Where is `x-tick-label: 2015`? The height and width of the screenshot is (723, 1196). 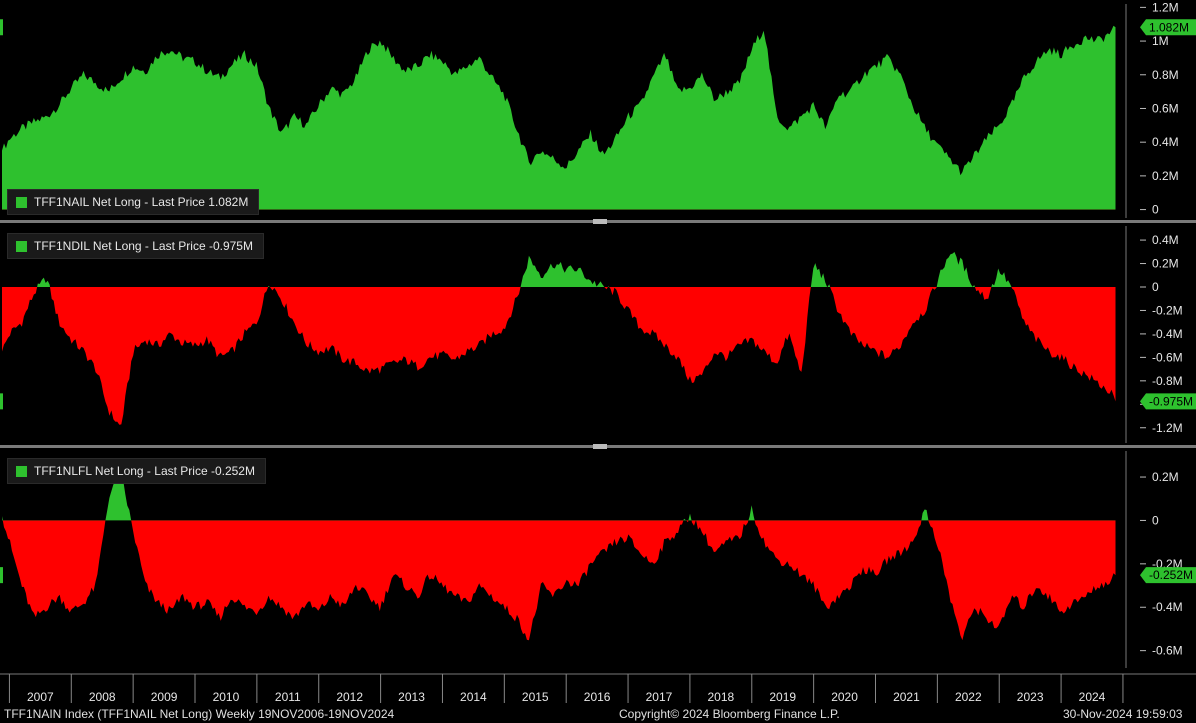
x-tick-label: 2015 is located at coordinates (535, 697).